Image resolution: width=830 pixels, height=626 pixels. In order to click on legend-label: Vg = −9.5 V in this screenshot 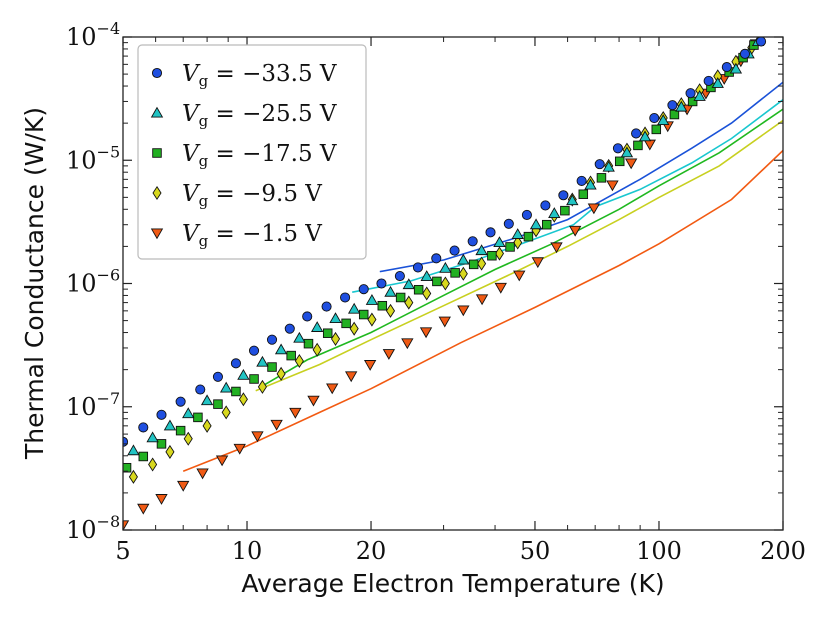, I will do `click(252, 195)`.